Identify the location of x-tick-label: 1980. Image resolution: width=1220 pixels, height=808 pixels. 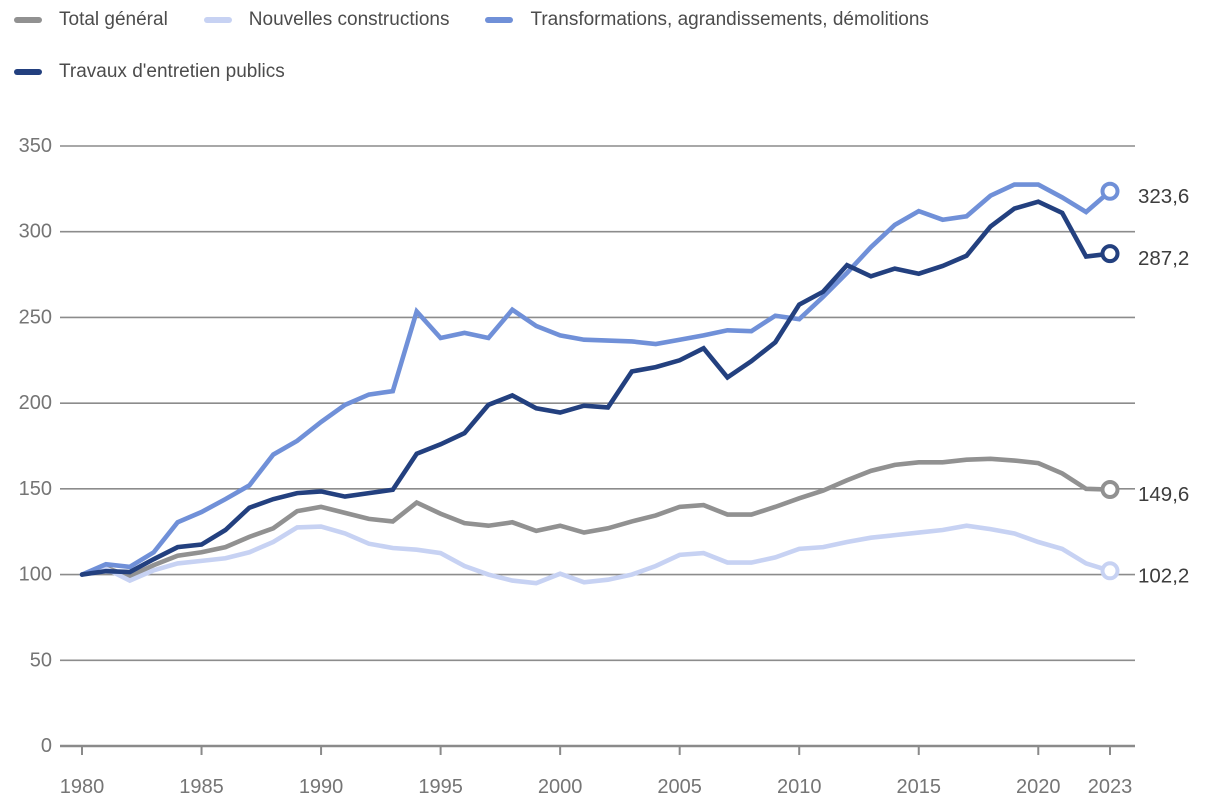
(82, 787).